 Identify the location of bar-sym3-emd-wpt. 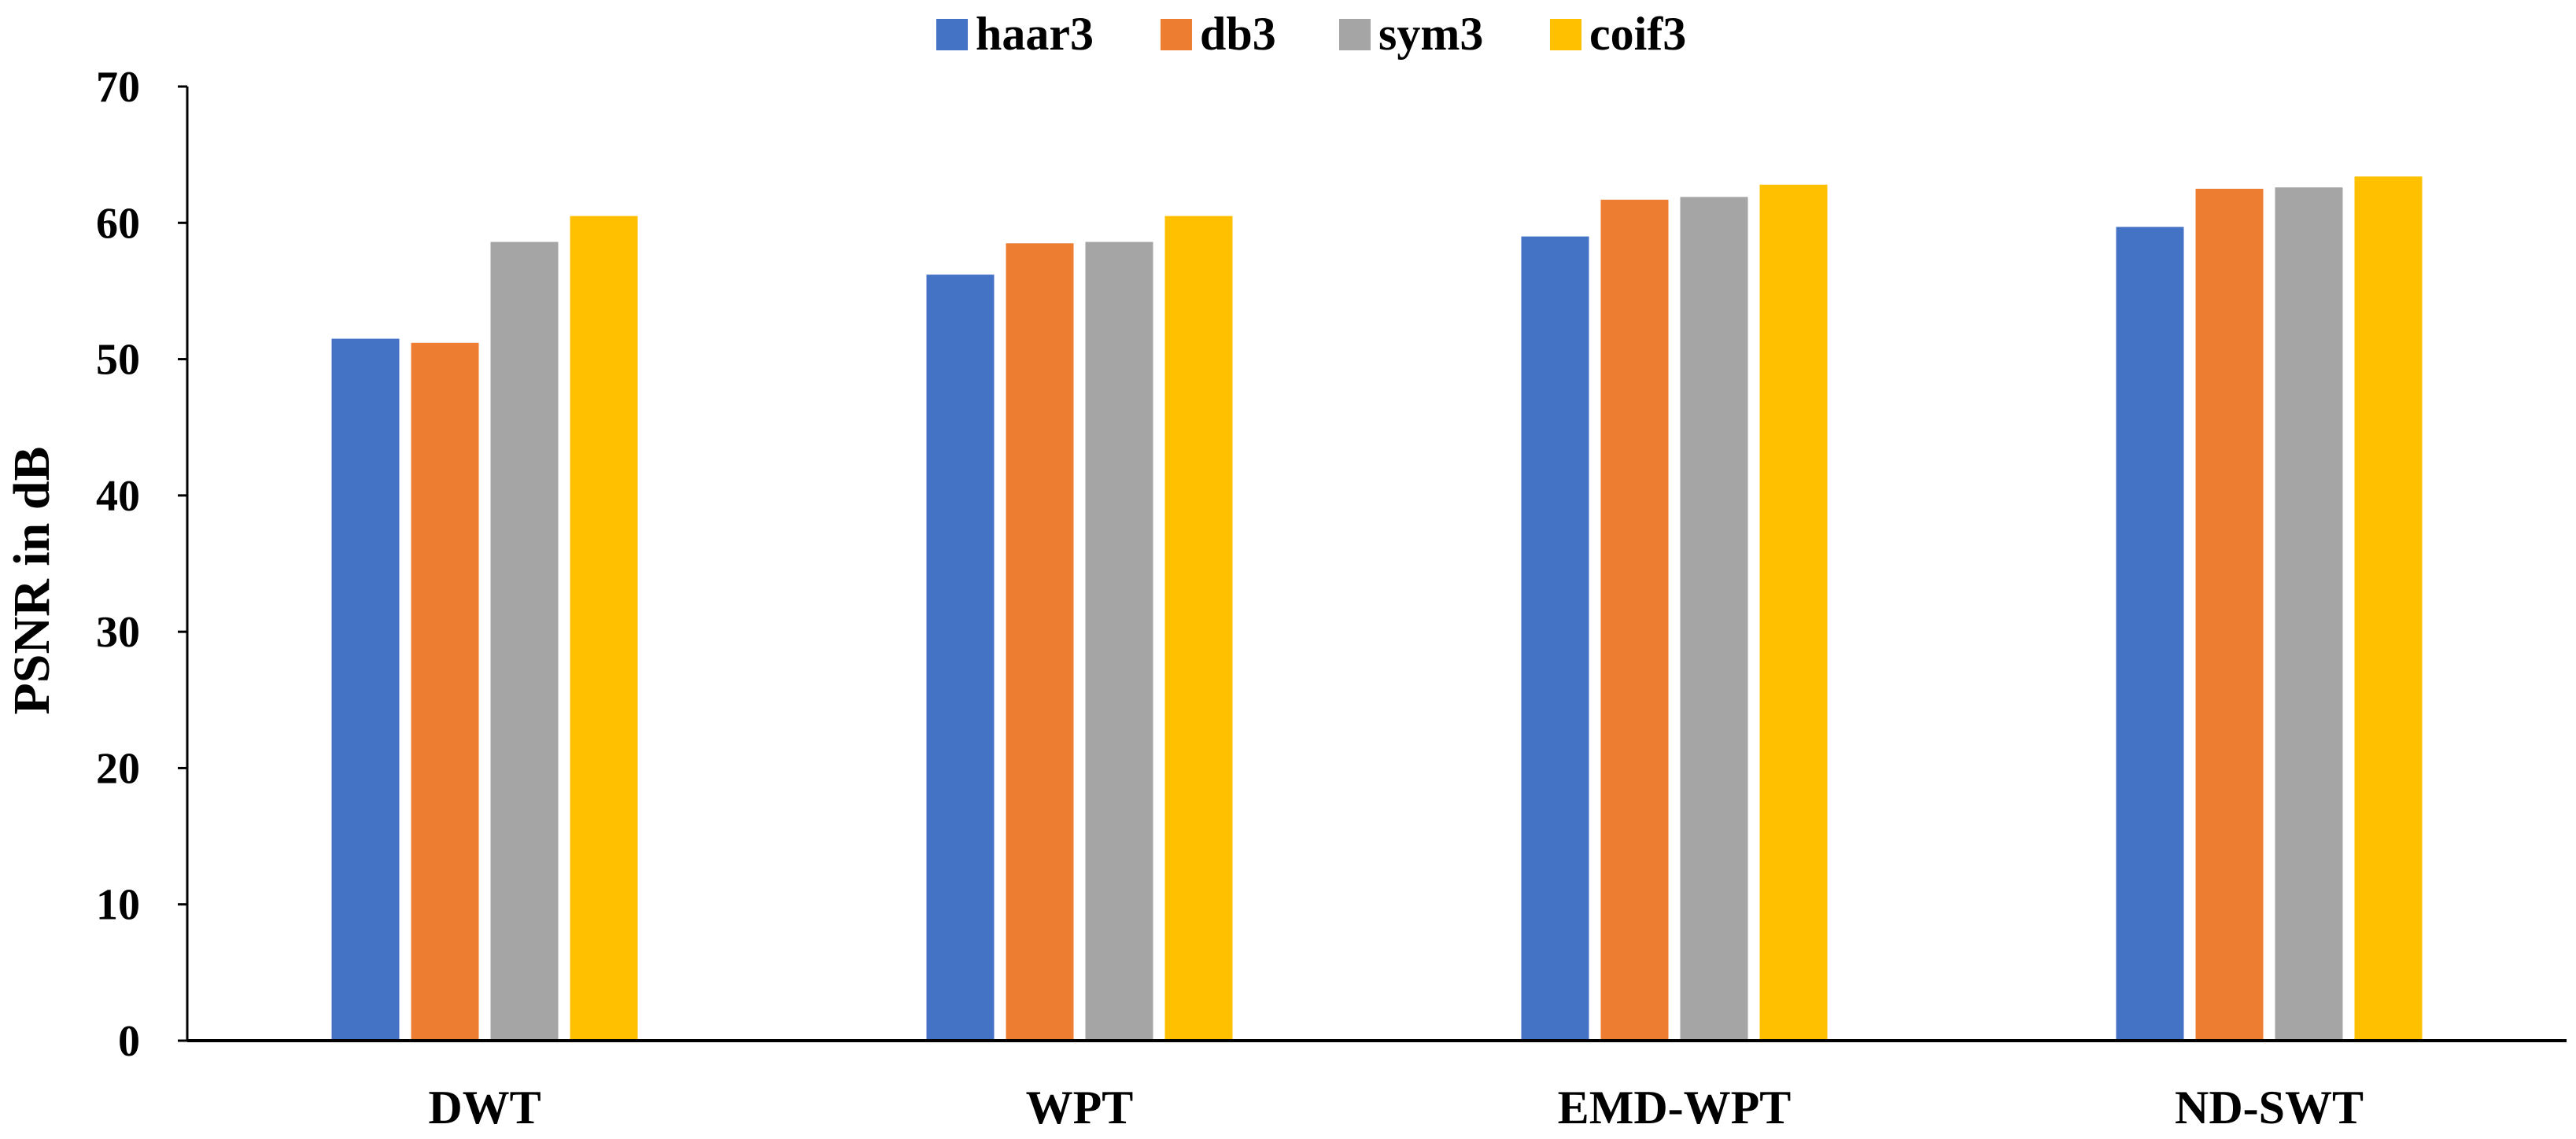
(1714, 619).